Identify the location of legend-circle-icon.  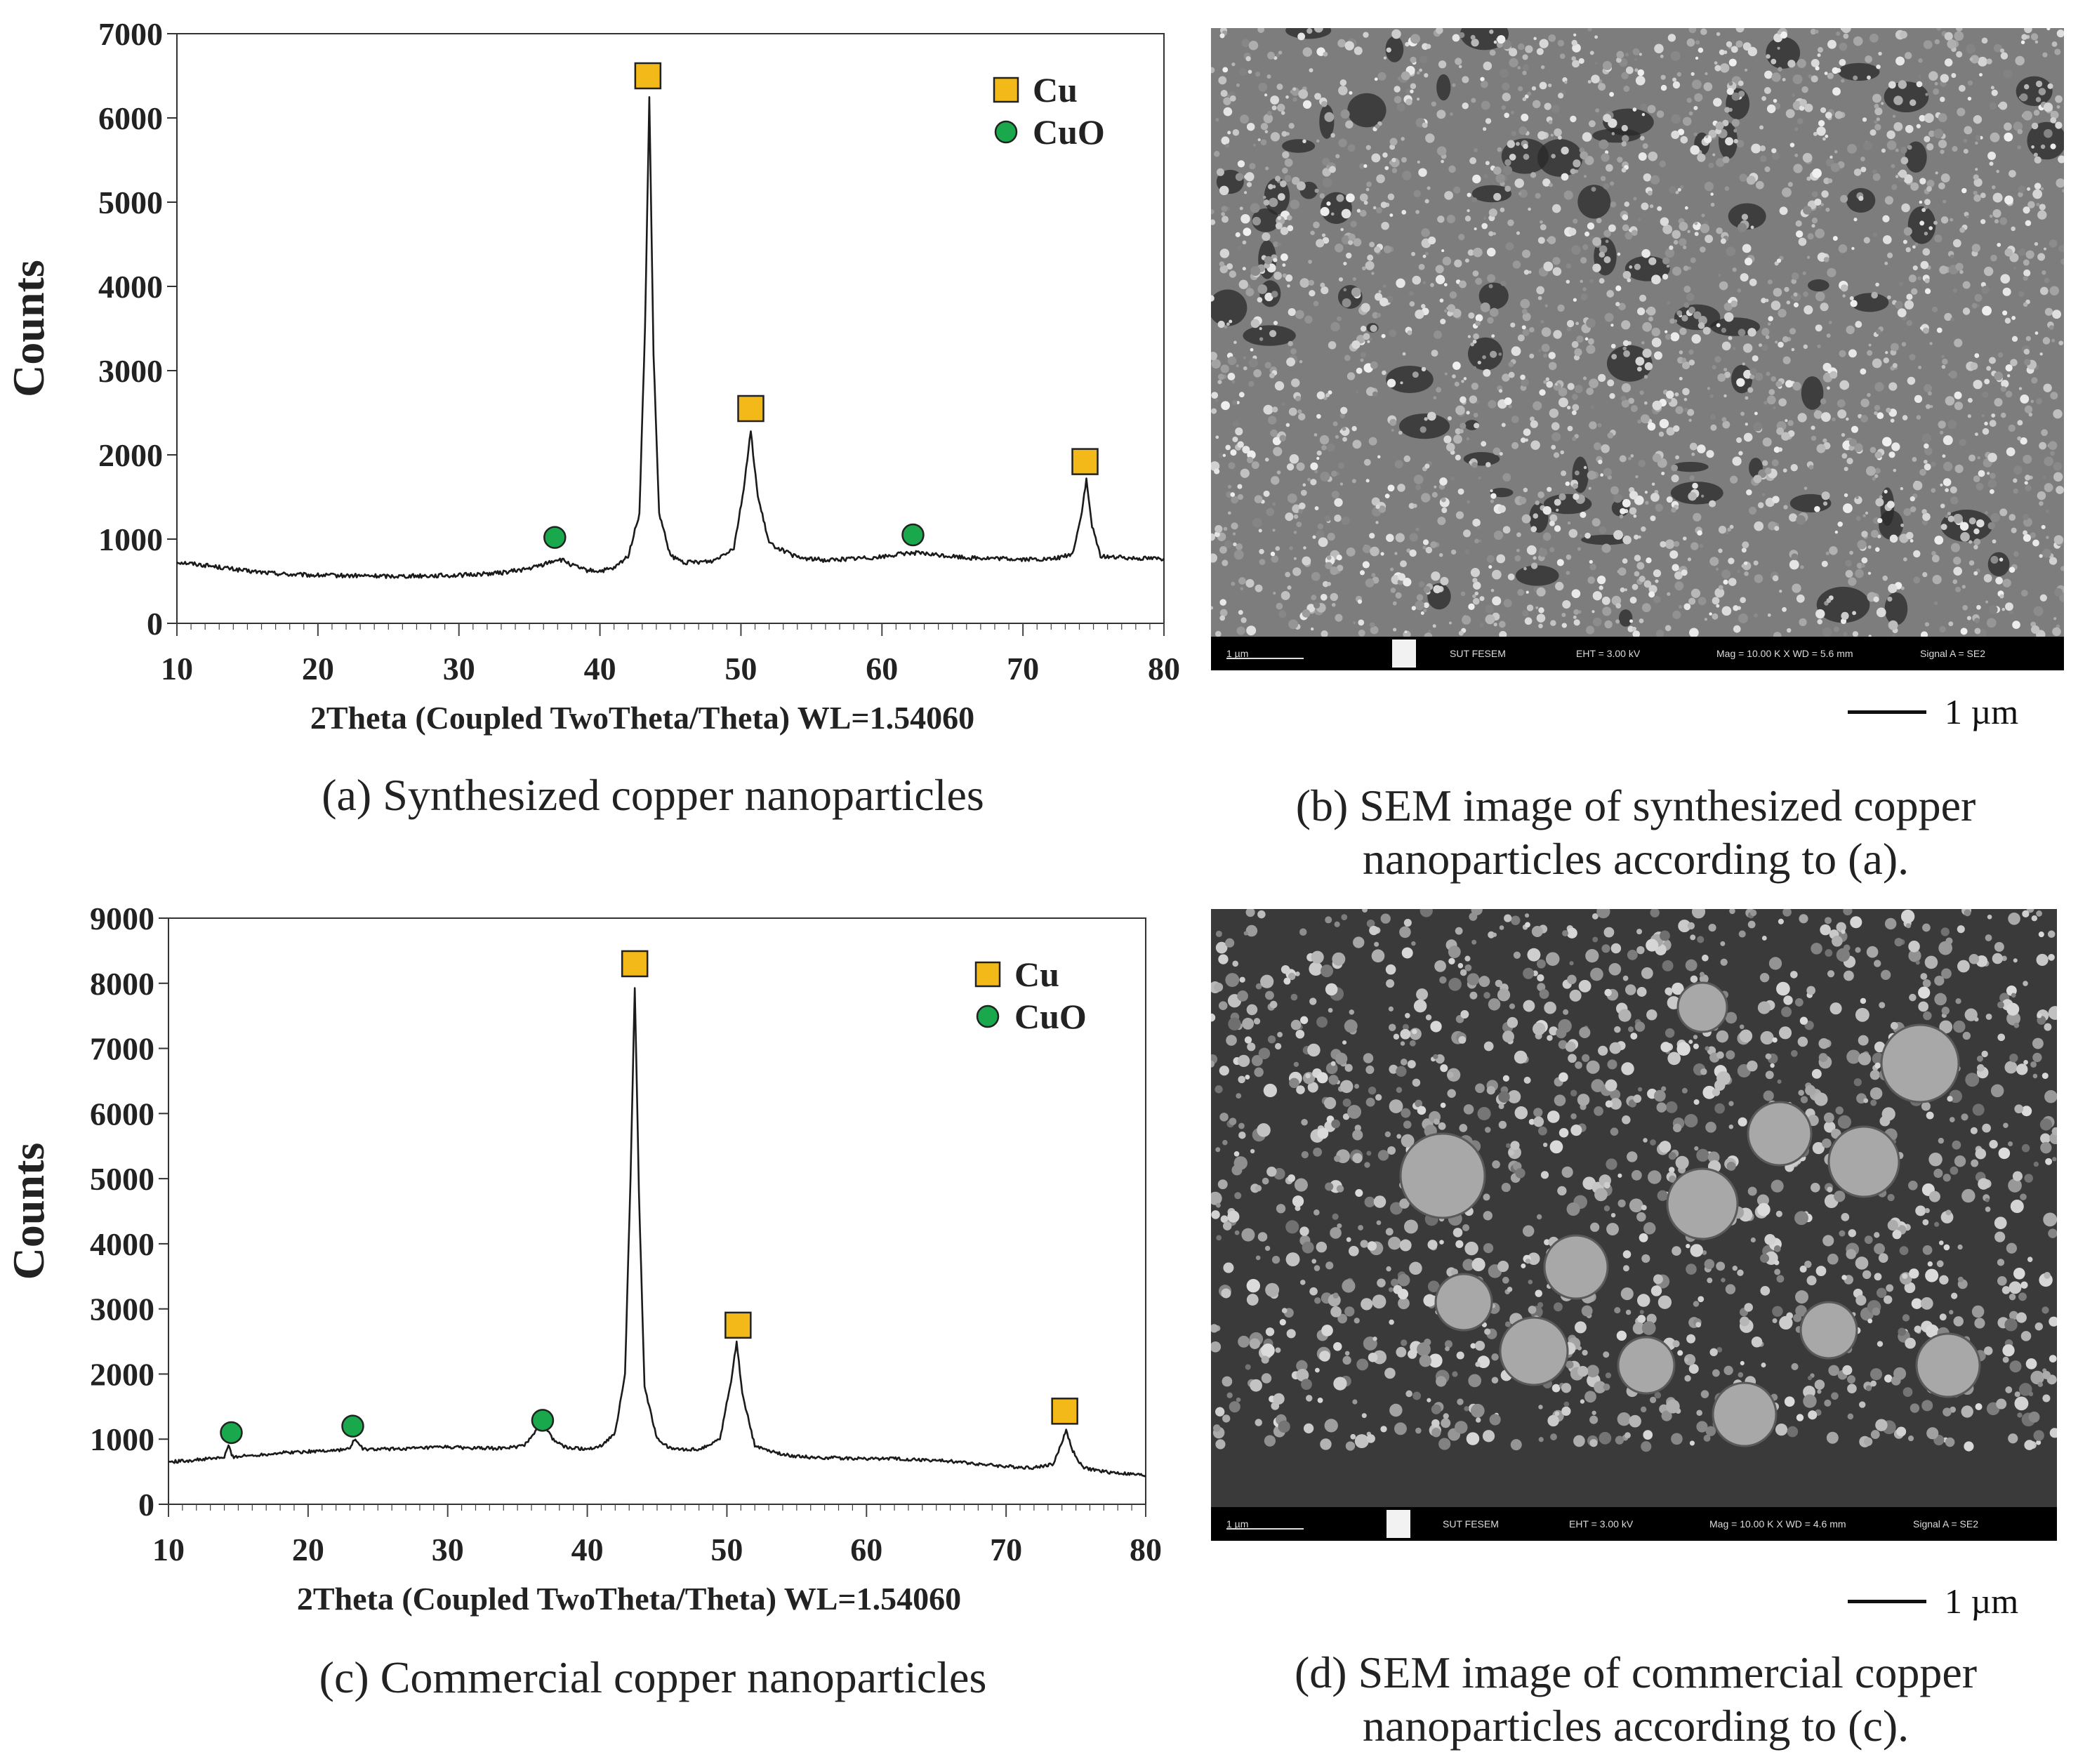
(1006, 132).